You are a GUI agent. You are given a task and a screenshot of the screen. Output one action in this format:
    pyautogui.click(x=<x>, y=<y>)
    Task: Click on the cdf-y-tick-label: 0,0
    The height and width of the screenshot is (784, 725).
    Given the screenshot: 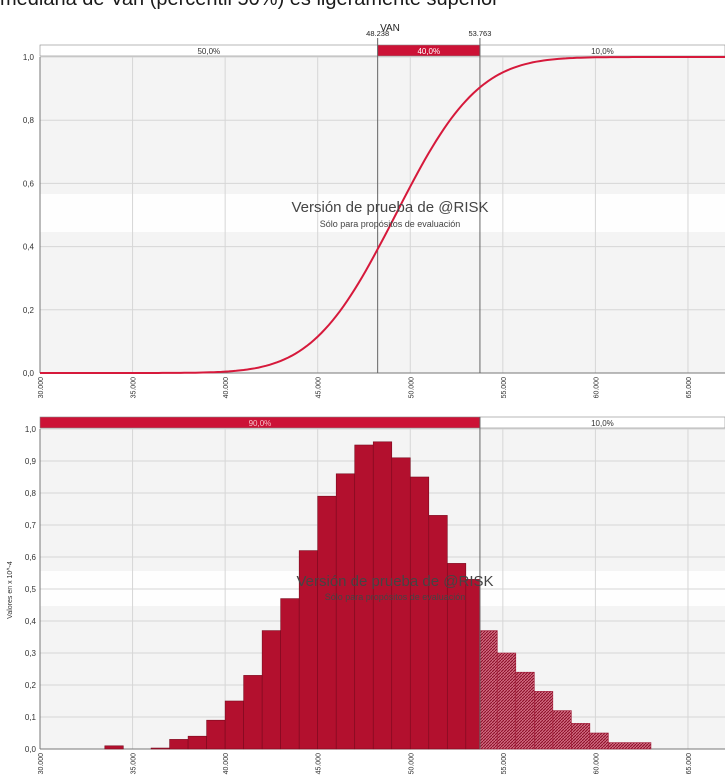 What is the action you would take?
    pyautogui.click(x=29, y=373)
    